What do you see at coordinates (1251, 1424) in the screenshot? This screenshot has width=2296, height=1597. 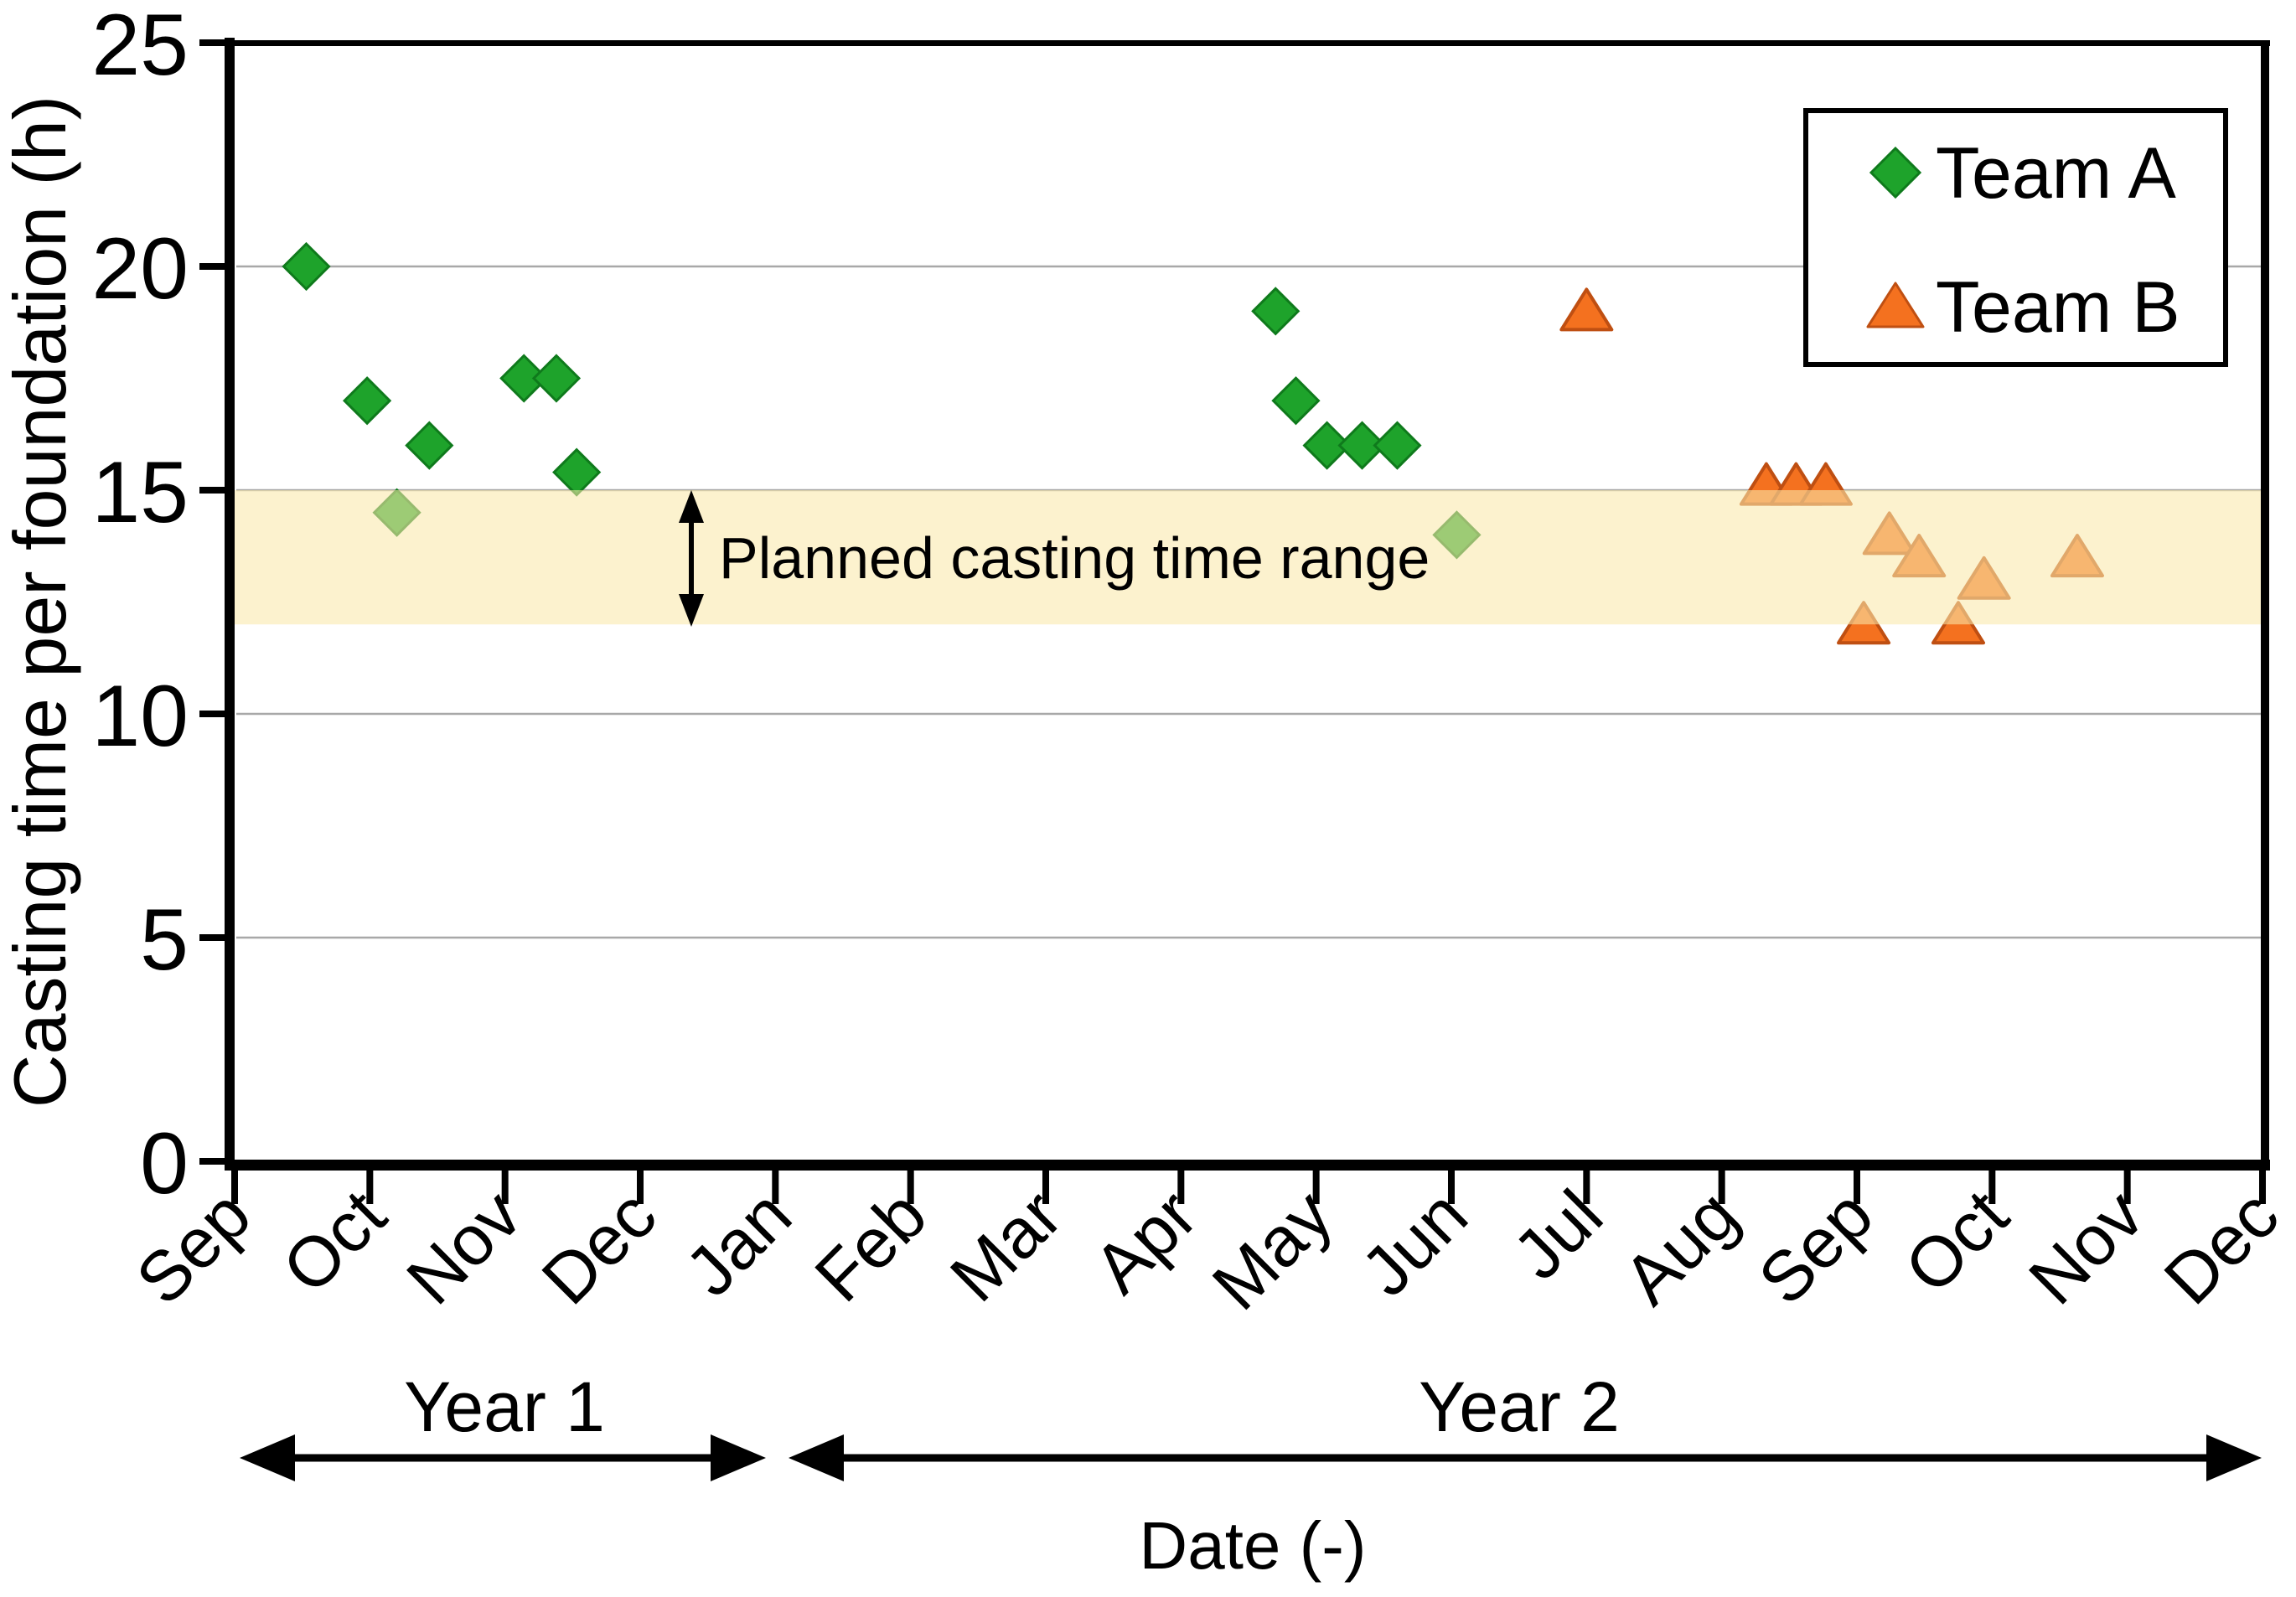 I see `year-spans: Year 1 Year 2` at bounding box center [1251, 1424].